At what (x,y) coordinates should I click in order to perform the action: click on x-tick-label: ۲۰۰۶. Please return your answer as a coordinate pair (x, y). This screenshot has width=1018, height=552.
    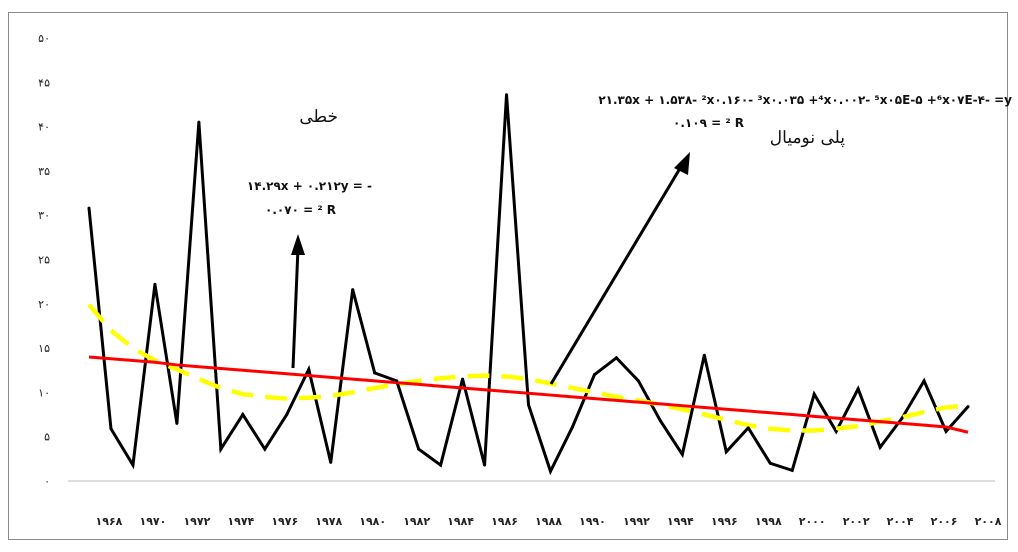
    Looking at the image, I should click on (944, 521).